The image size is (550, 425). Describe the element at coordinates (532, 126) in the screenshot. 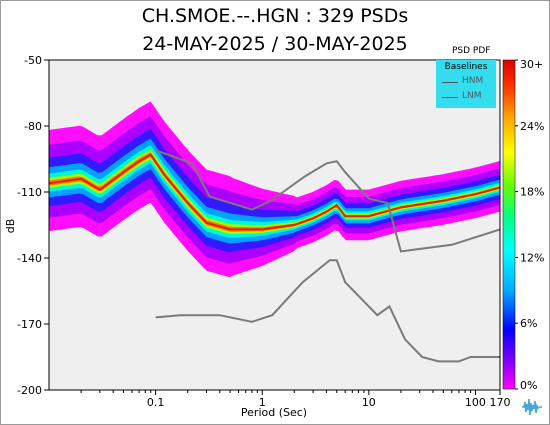

I see `colorbar-tick-label: 24%` at that location.